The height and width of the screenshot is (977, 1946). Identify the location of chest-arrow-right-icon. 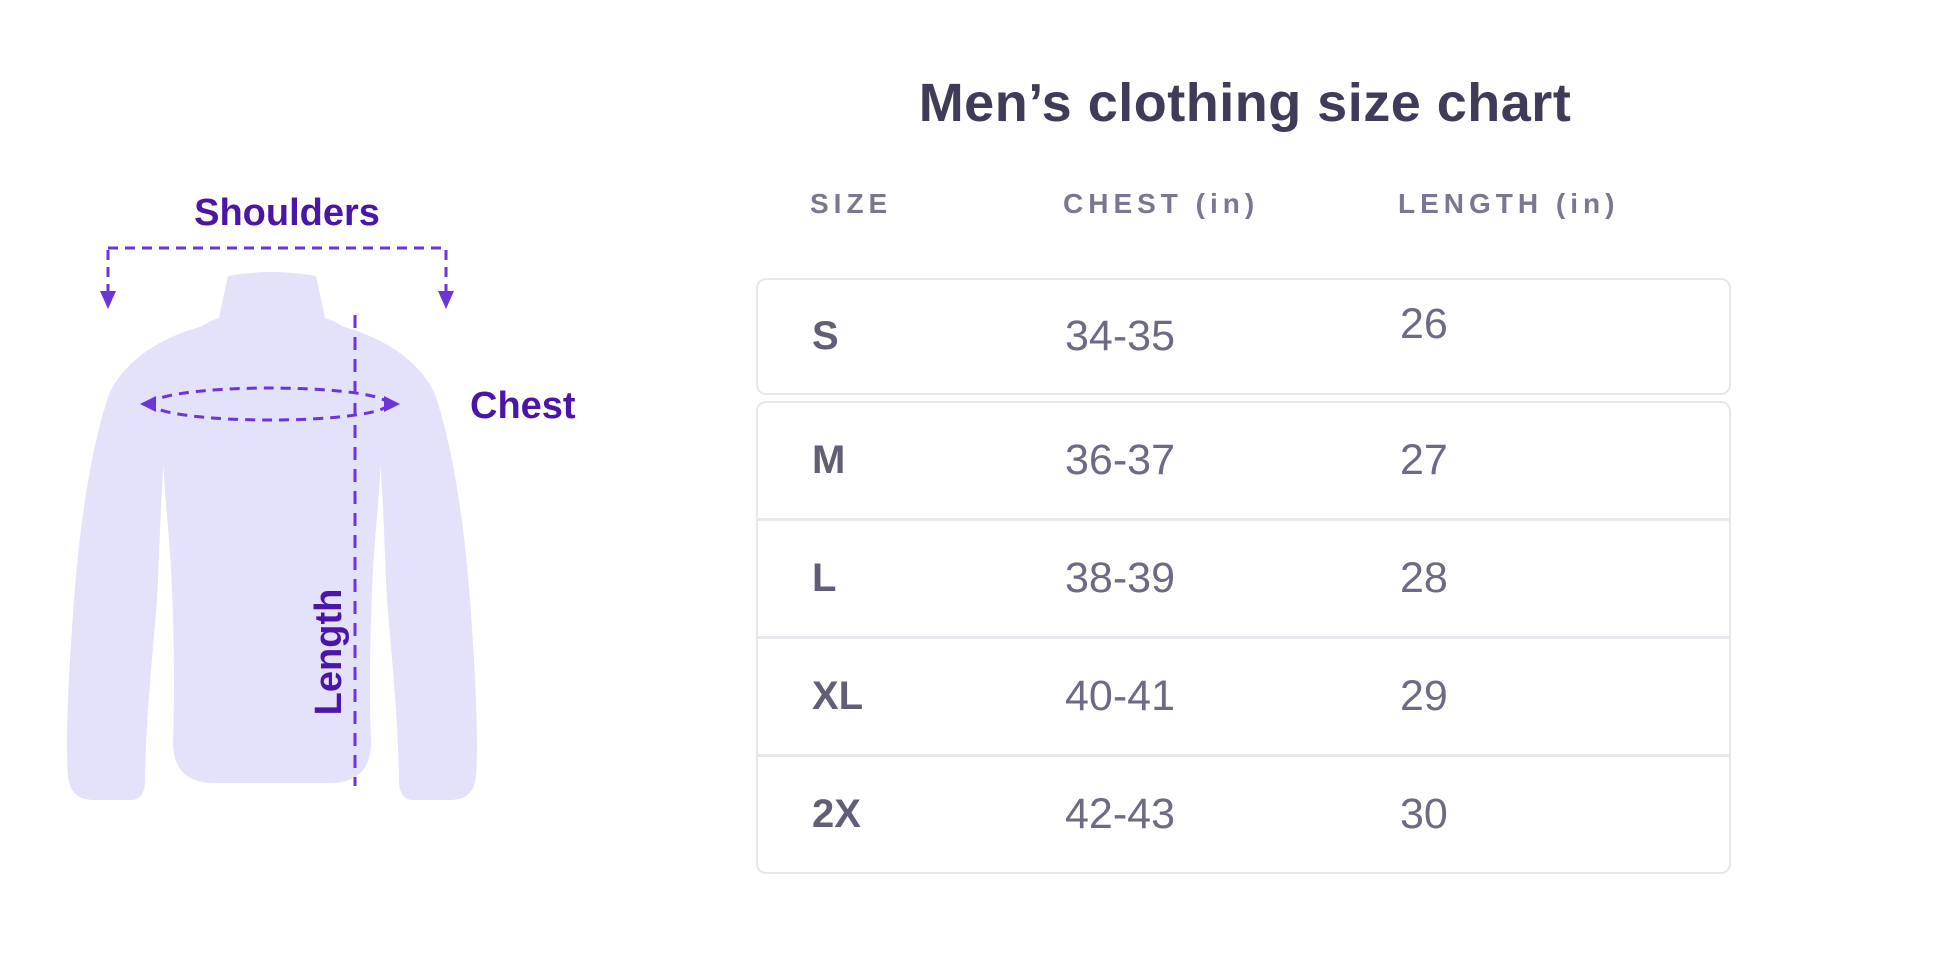
(392, 404).